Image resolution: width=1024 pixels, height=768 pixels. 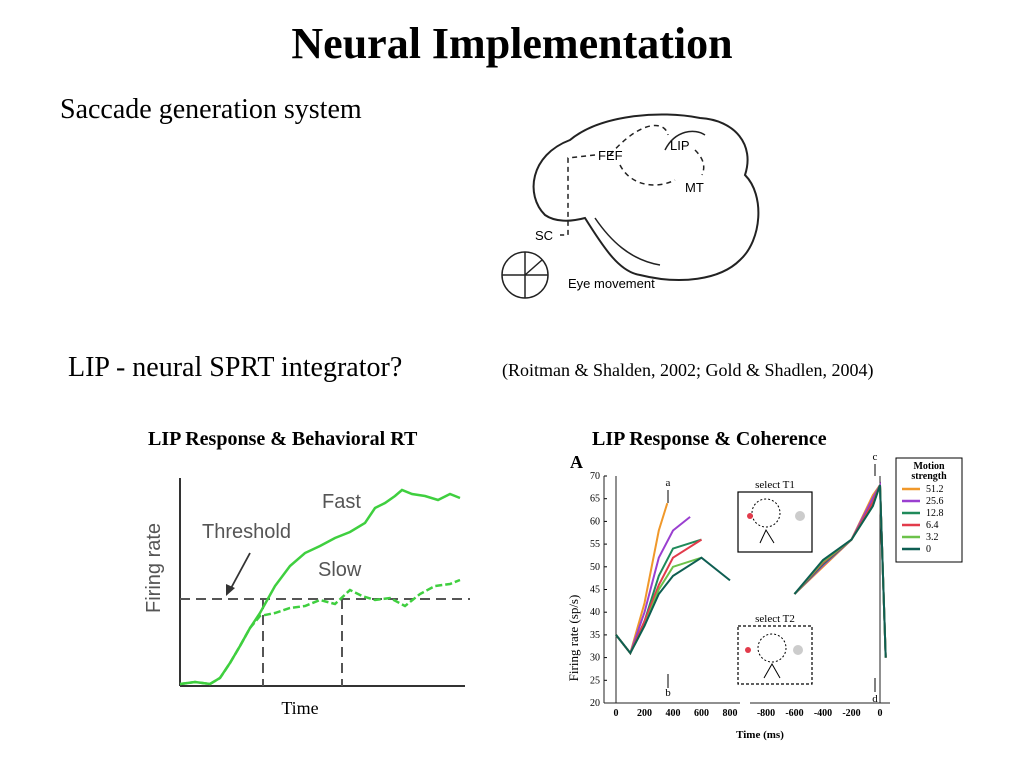 What do you see at coordinates (320, 632) in the screenshot?
I see `slow-trace` at bounding box center [320, 632].